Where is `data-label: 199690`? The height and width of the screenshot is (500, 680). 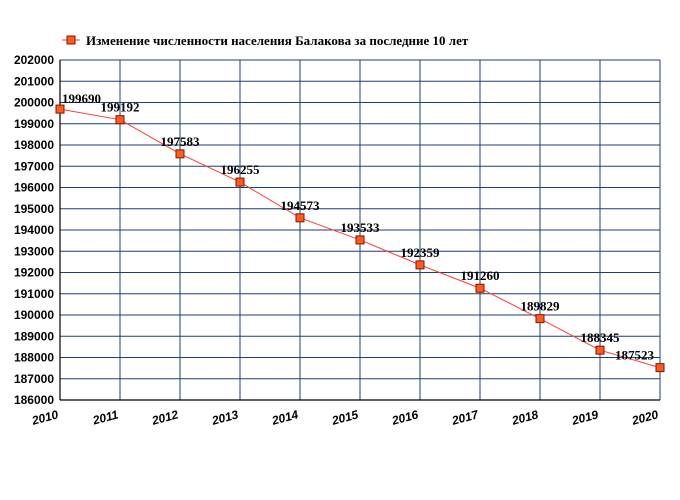 data-label: 199690 is located at coordinates (81, 98).